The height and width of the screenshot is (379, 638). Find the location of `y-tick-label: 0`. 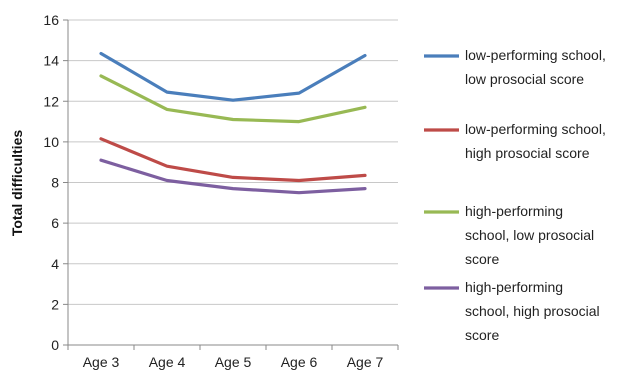

y-tick-label: 0 is located at coordinates (55, 345).